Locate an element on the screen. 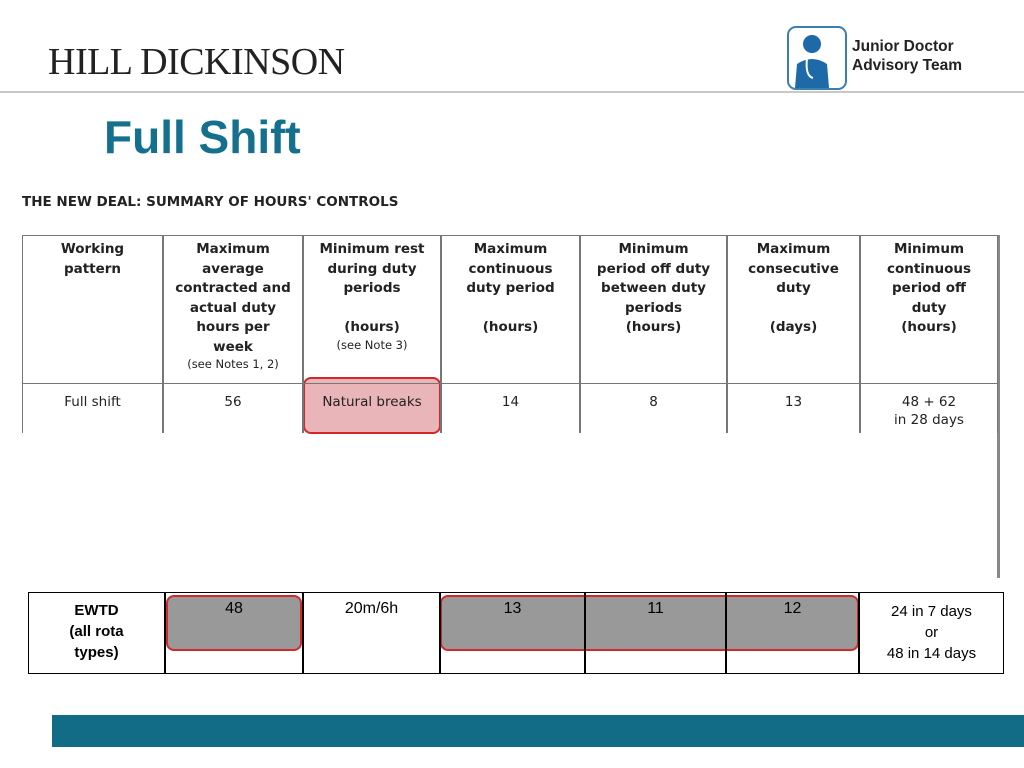 Image resolution: width=1024 pixels, height=768 pixels. logo-icon is located at coordinates (817, 58).